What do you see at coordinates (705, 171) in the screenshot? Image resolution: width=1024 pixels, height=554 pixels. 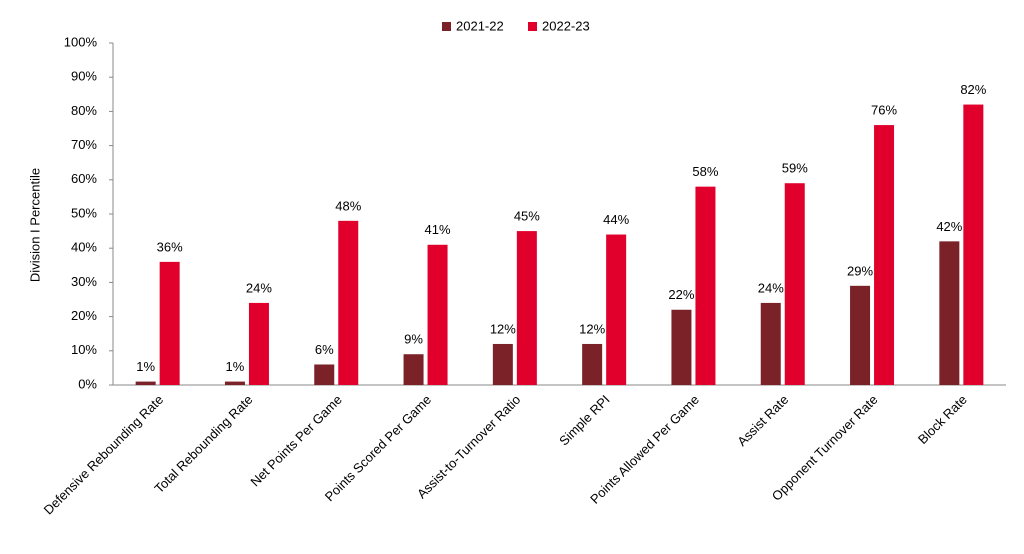 I see `value-label: 58%` at bounding box center [705, 171].